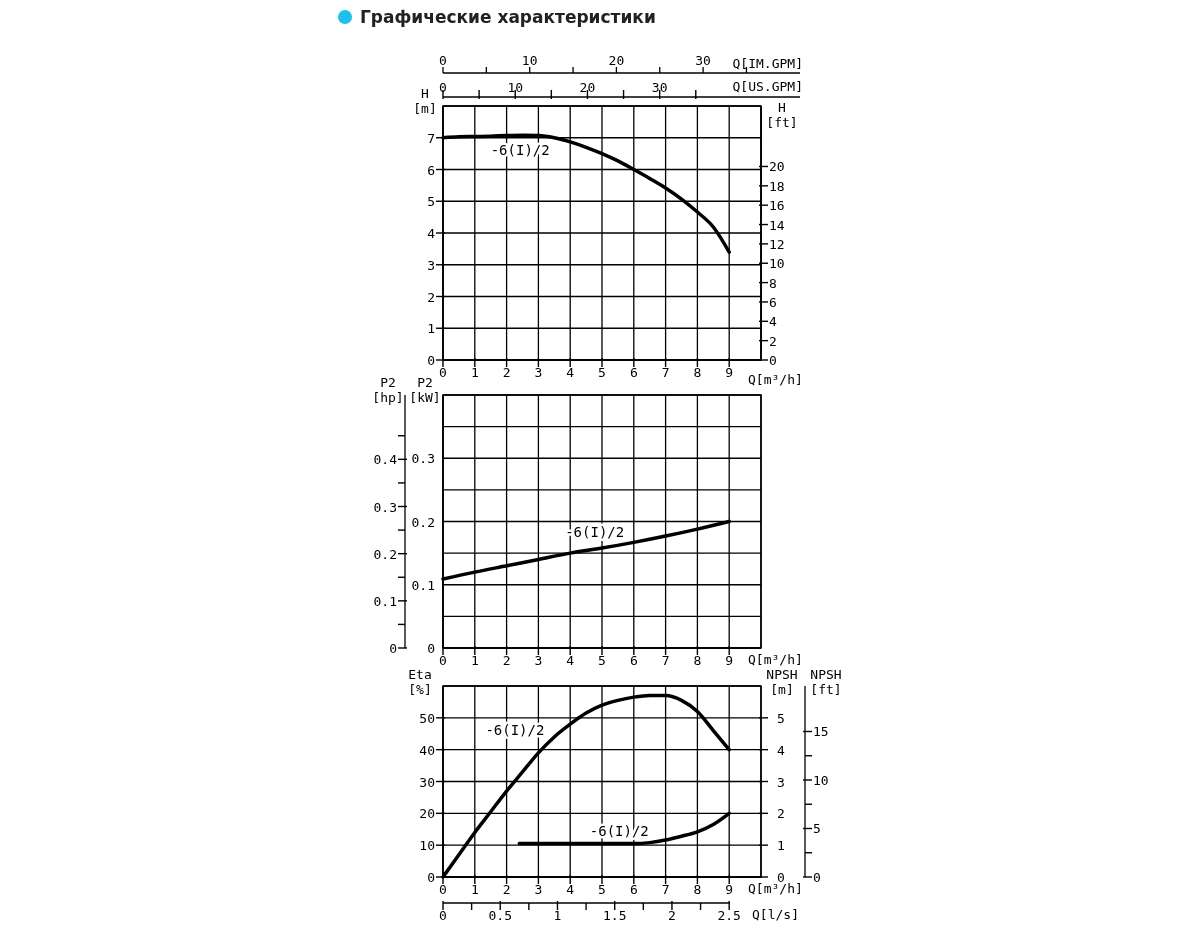 This screenshot has height=950, width=1200. I want to click on y3-tick-label: 15, so click(821, 732).